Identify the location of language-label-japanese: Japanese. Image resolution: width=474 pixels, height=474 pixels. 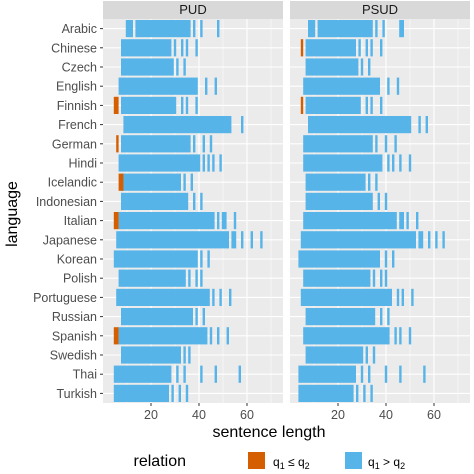
(70, 240).